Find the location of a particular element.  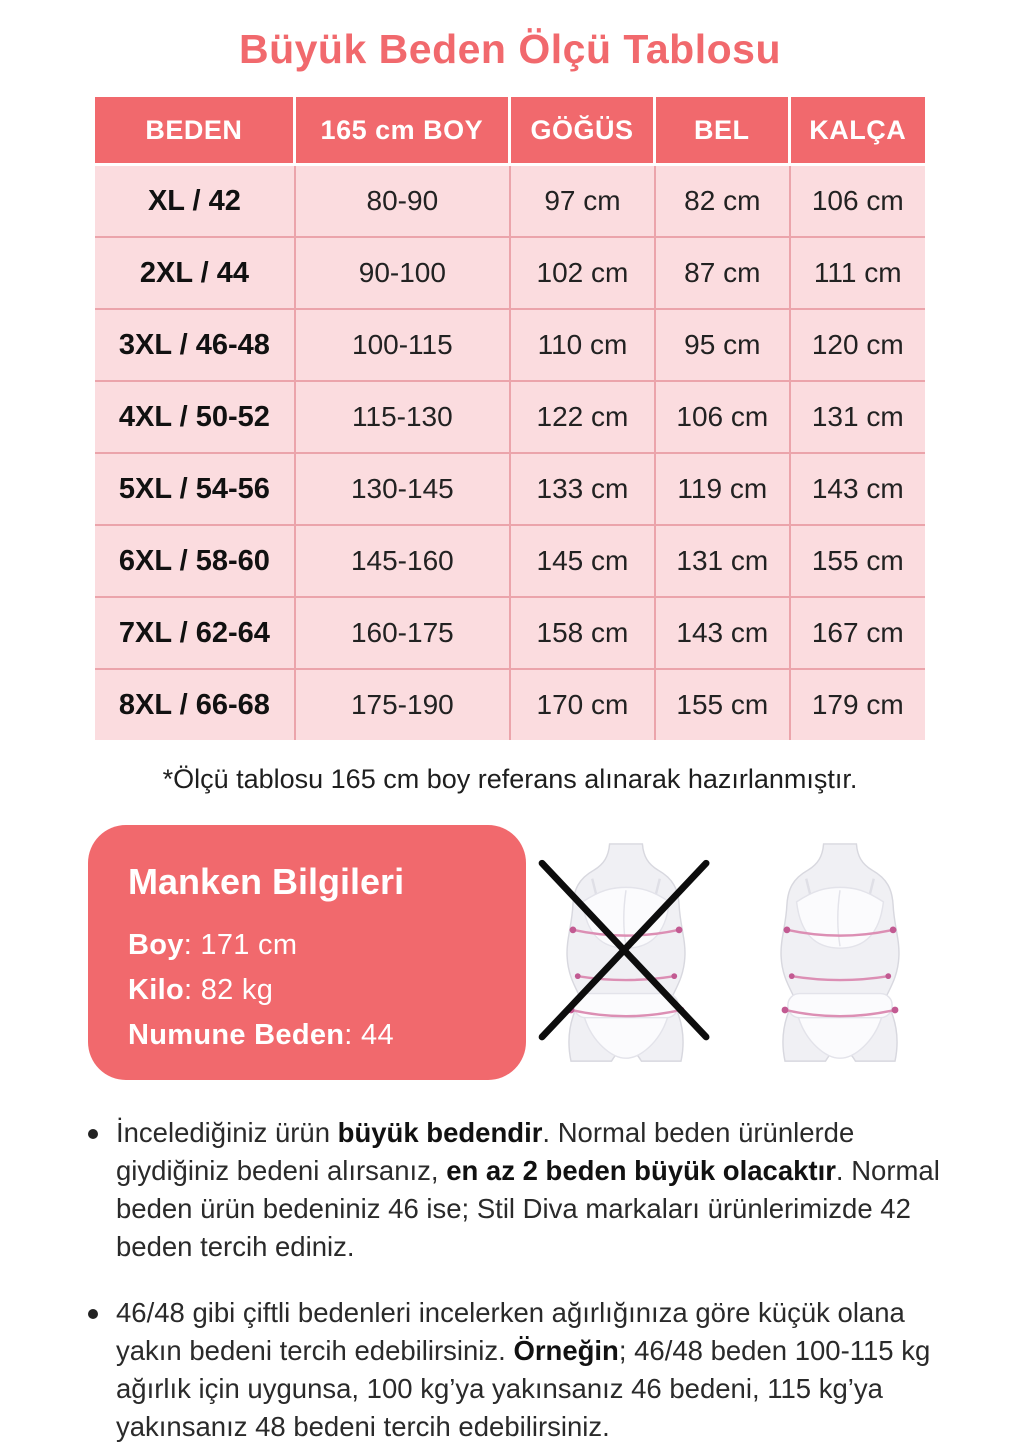

x-cross-icon is located at coordinates (624, 949).